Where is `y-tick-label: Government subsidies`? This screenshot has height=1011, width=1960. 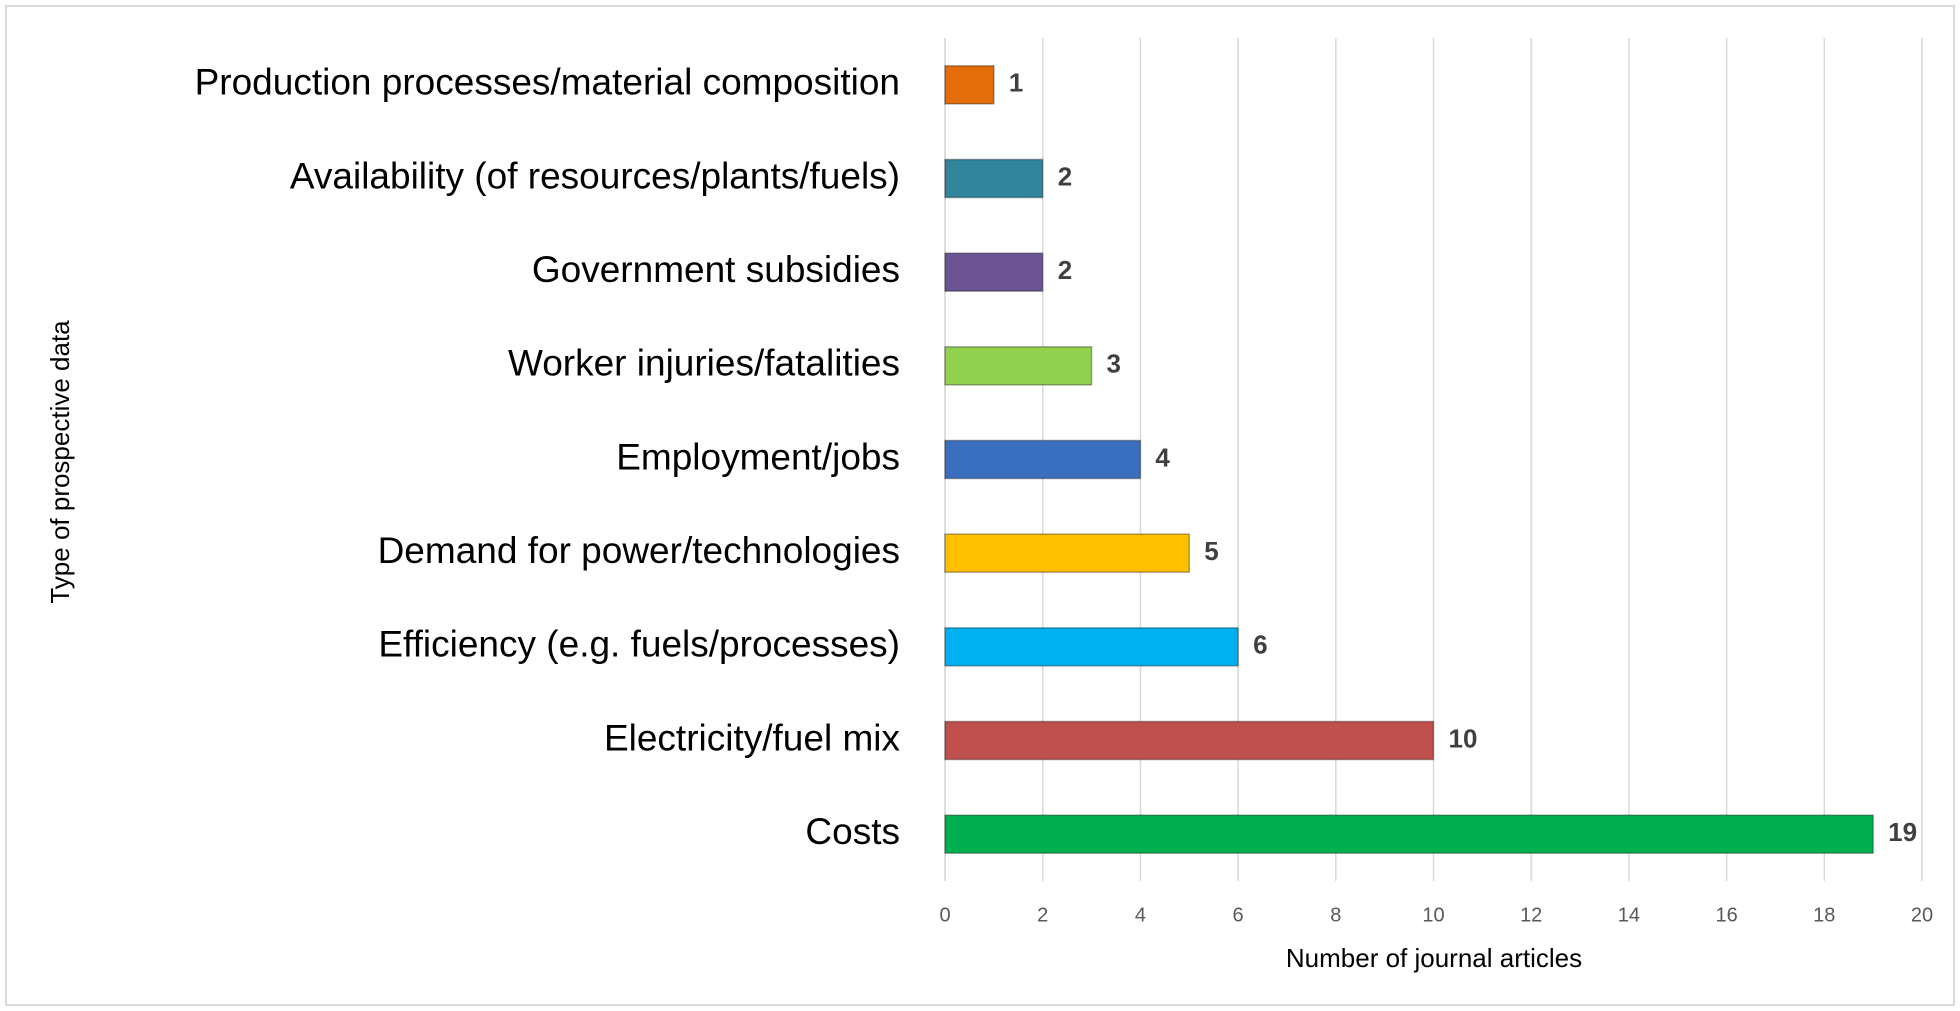
y-tick-label: Government subsidies is located at coordinates (716, 269).